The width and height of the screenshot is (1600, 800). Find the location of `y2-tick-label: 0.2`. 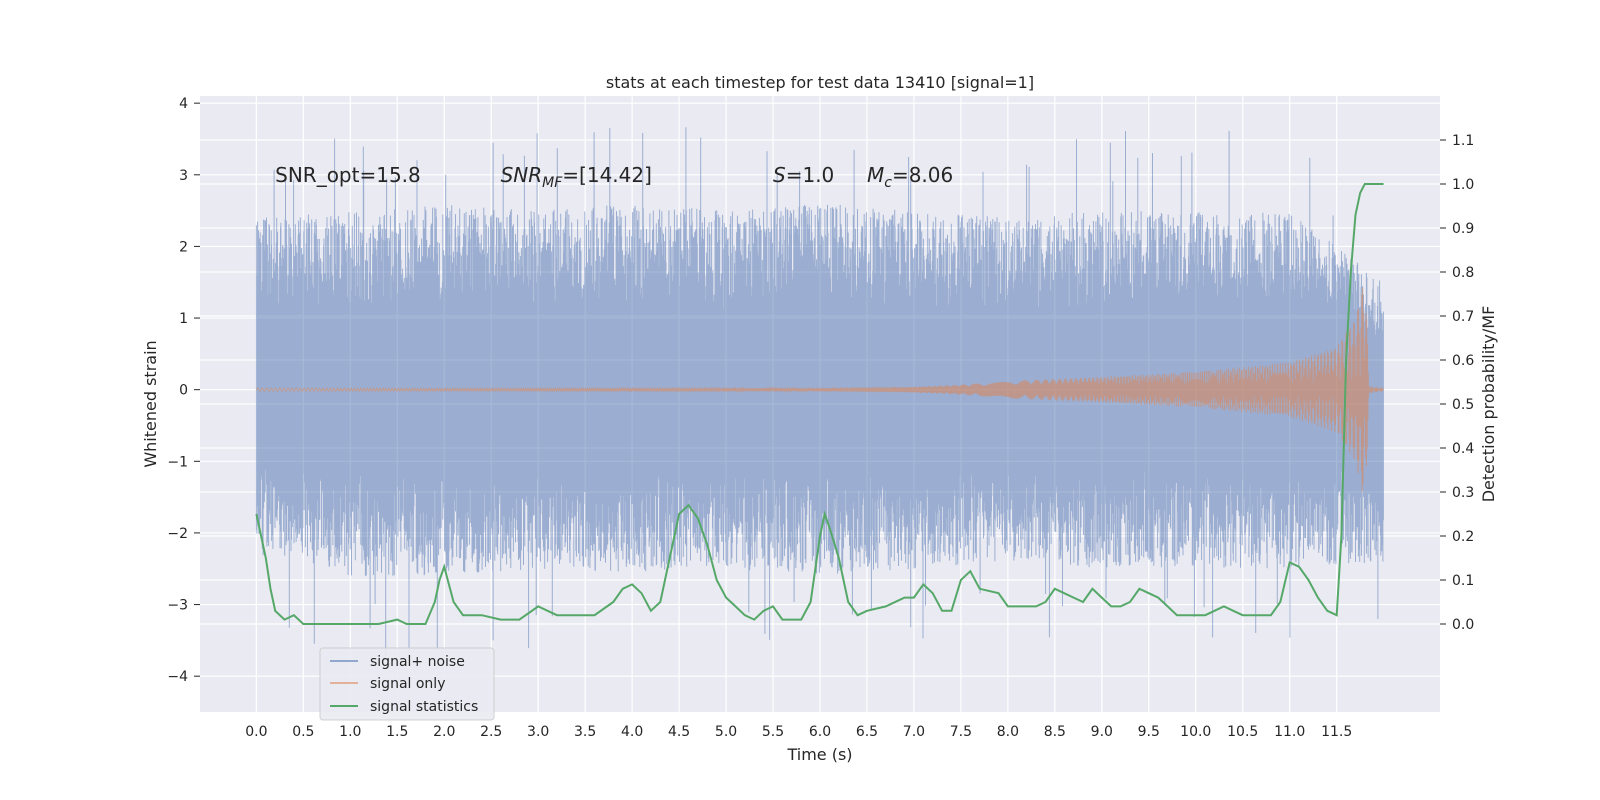

y2-tick-label: 0.2 is located at coordinates (1463, 537).